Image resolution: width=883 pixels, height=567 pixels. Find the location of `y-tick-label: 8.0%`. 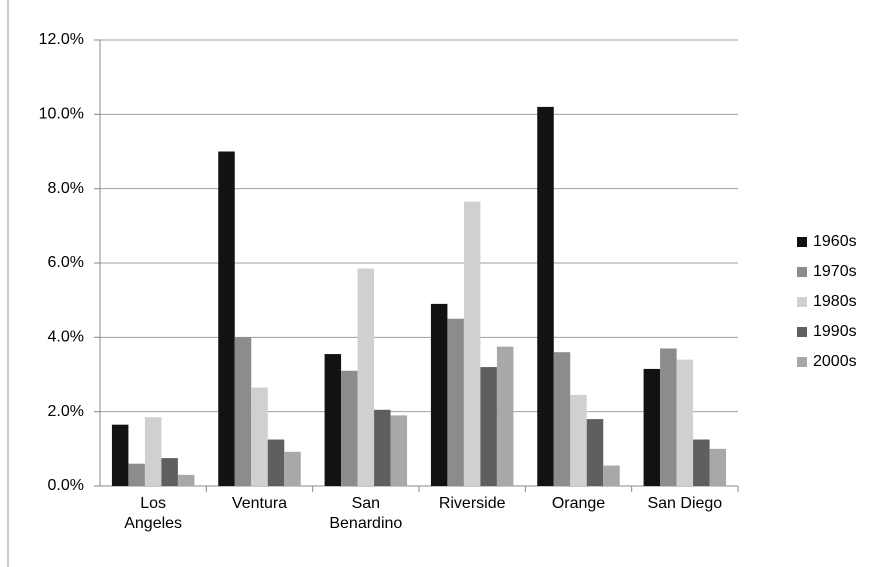

y-tick-label: 8.0% is located at coordinates (66, 188).